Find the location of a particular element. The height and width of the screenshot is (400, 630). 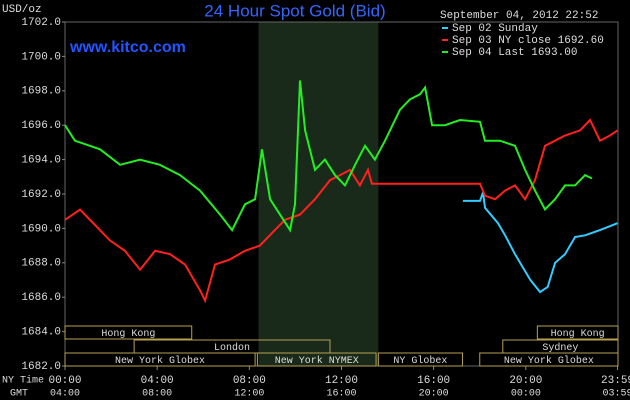

chart-title: 24 Hour Spot Gold (Bid) is located at coordinates (294, 10).